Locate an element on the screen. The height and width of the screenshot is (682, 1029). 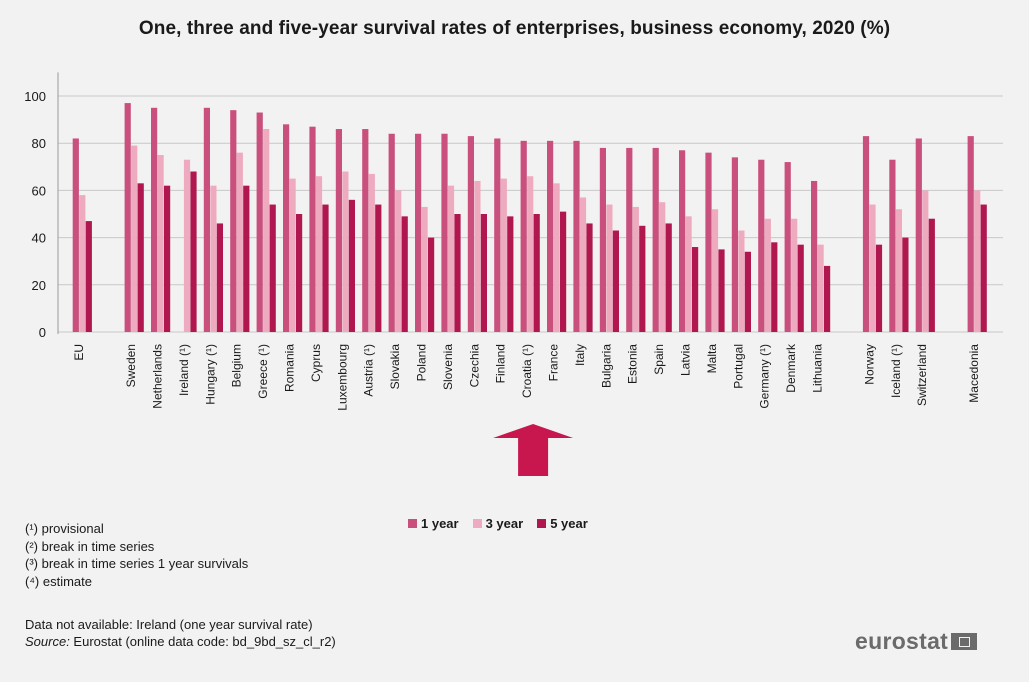
bar-3-year-finland is located at coordinates (503, 255).